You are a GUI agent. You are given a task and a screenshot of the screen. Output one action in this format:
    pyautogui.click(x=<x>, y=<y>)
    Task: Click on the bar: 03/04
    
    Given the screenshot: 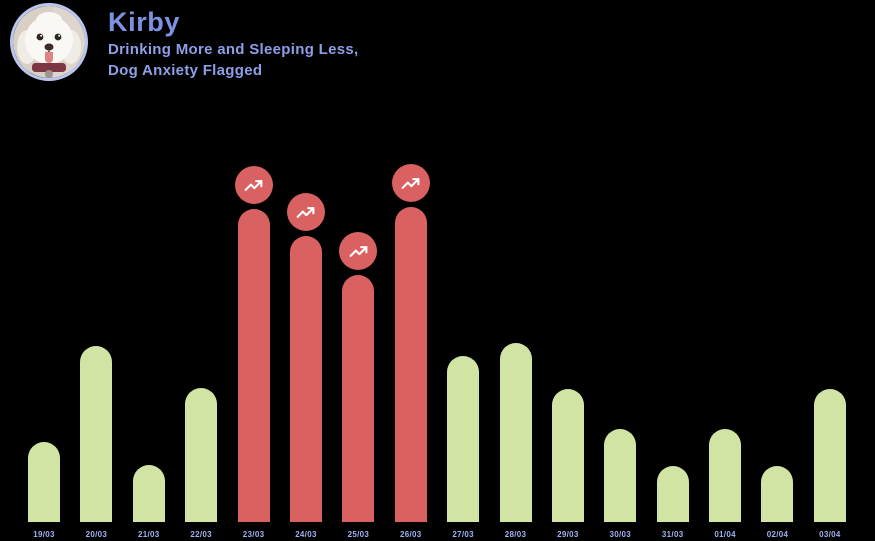 What is the action you would take?
    pyautogui.click(x=829, y=464)
    